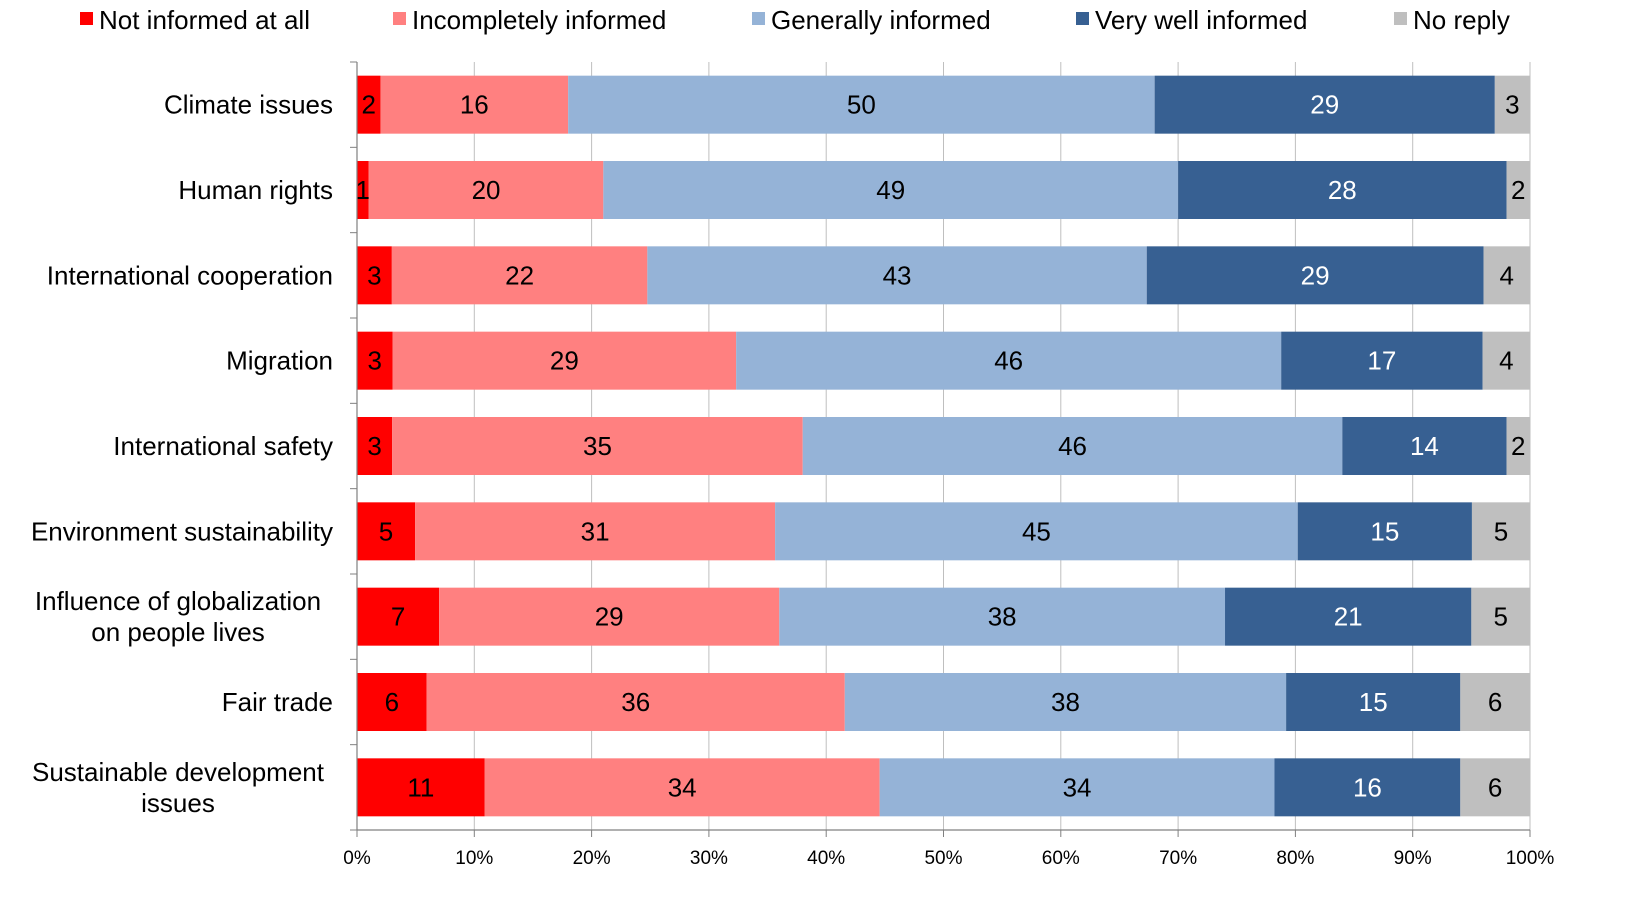  What do you see at coordinates (1201, 20) in the screenshot?
I see `legend-label: Very well informed` at bounding box center [1201, 20].